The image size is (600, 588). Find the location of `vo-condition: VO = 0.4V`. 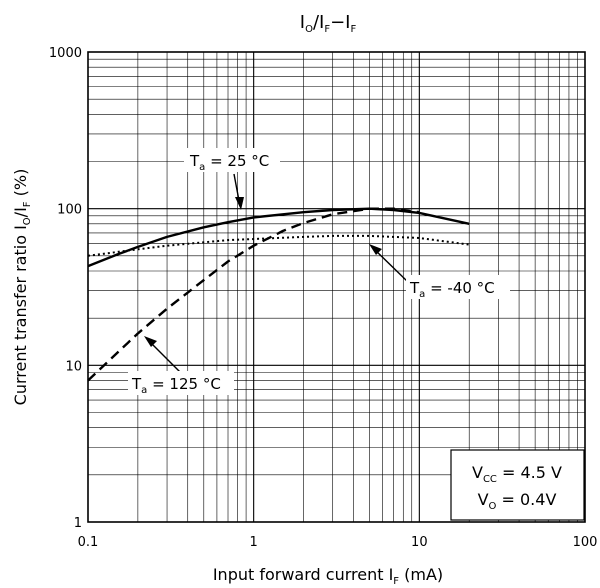

vo-condition: VO = 0.4V is located at coordinates (517, 501).